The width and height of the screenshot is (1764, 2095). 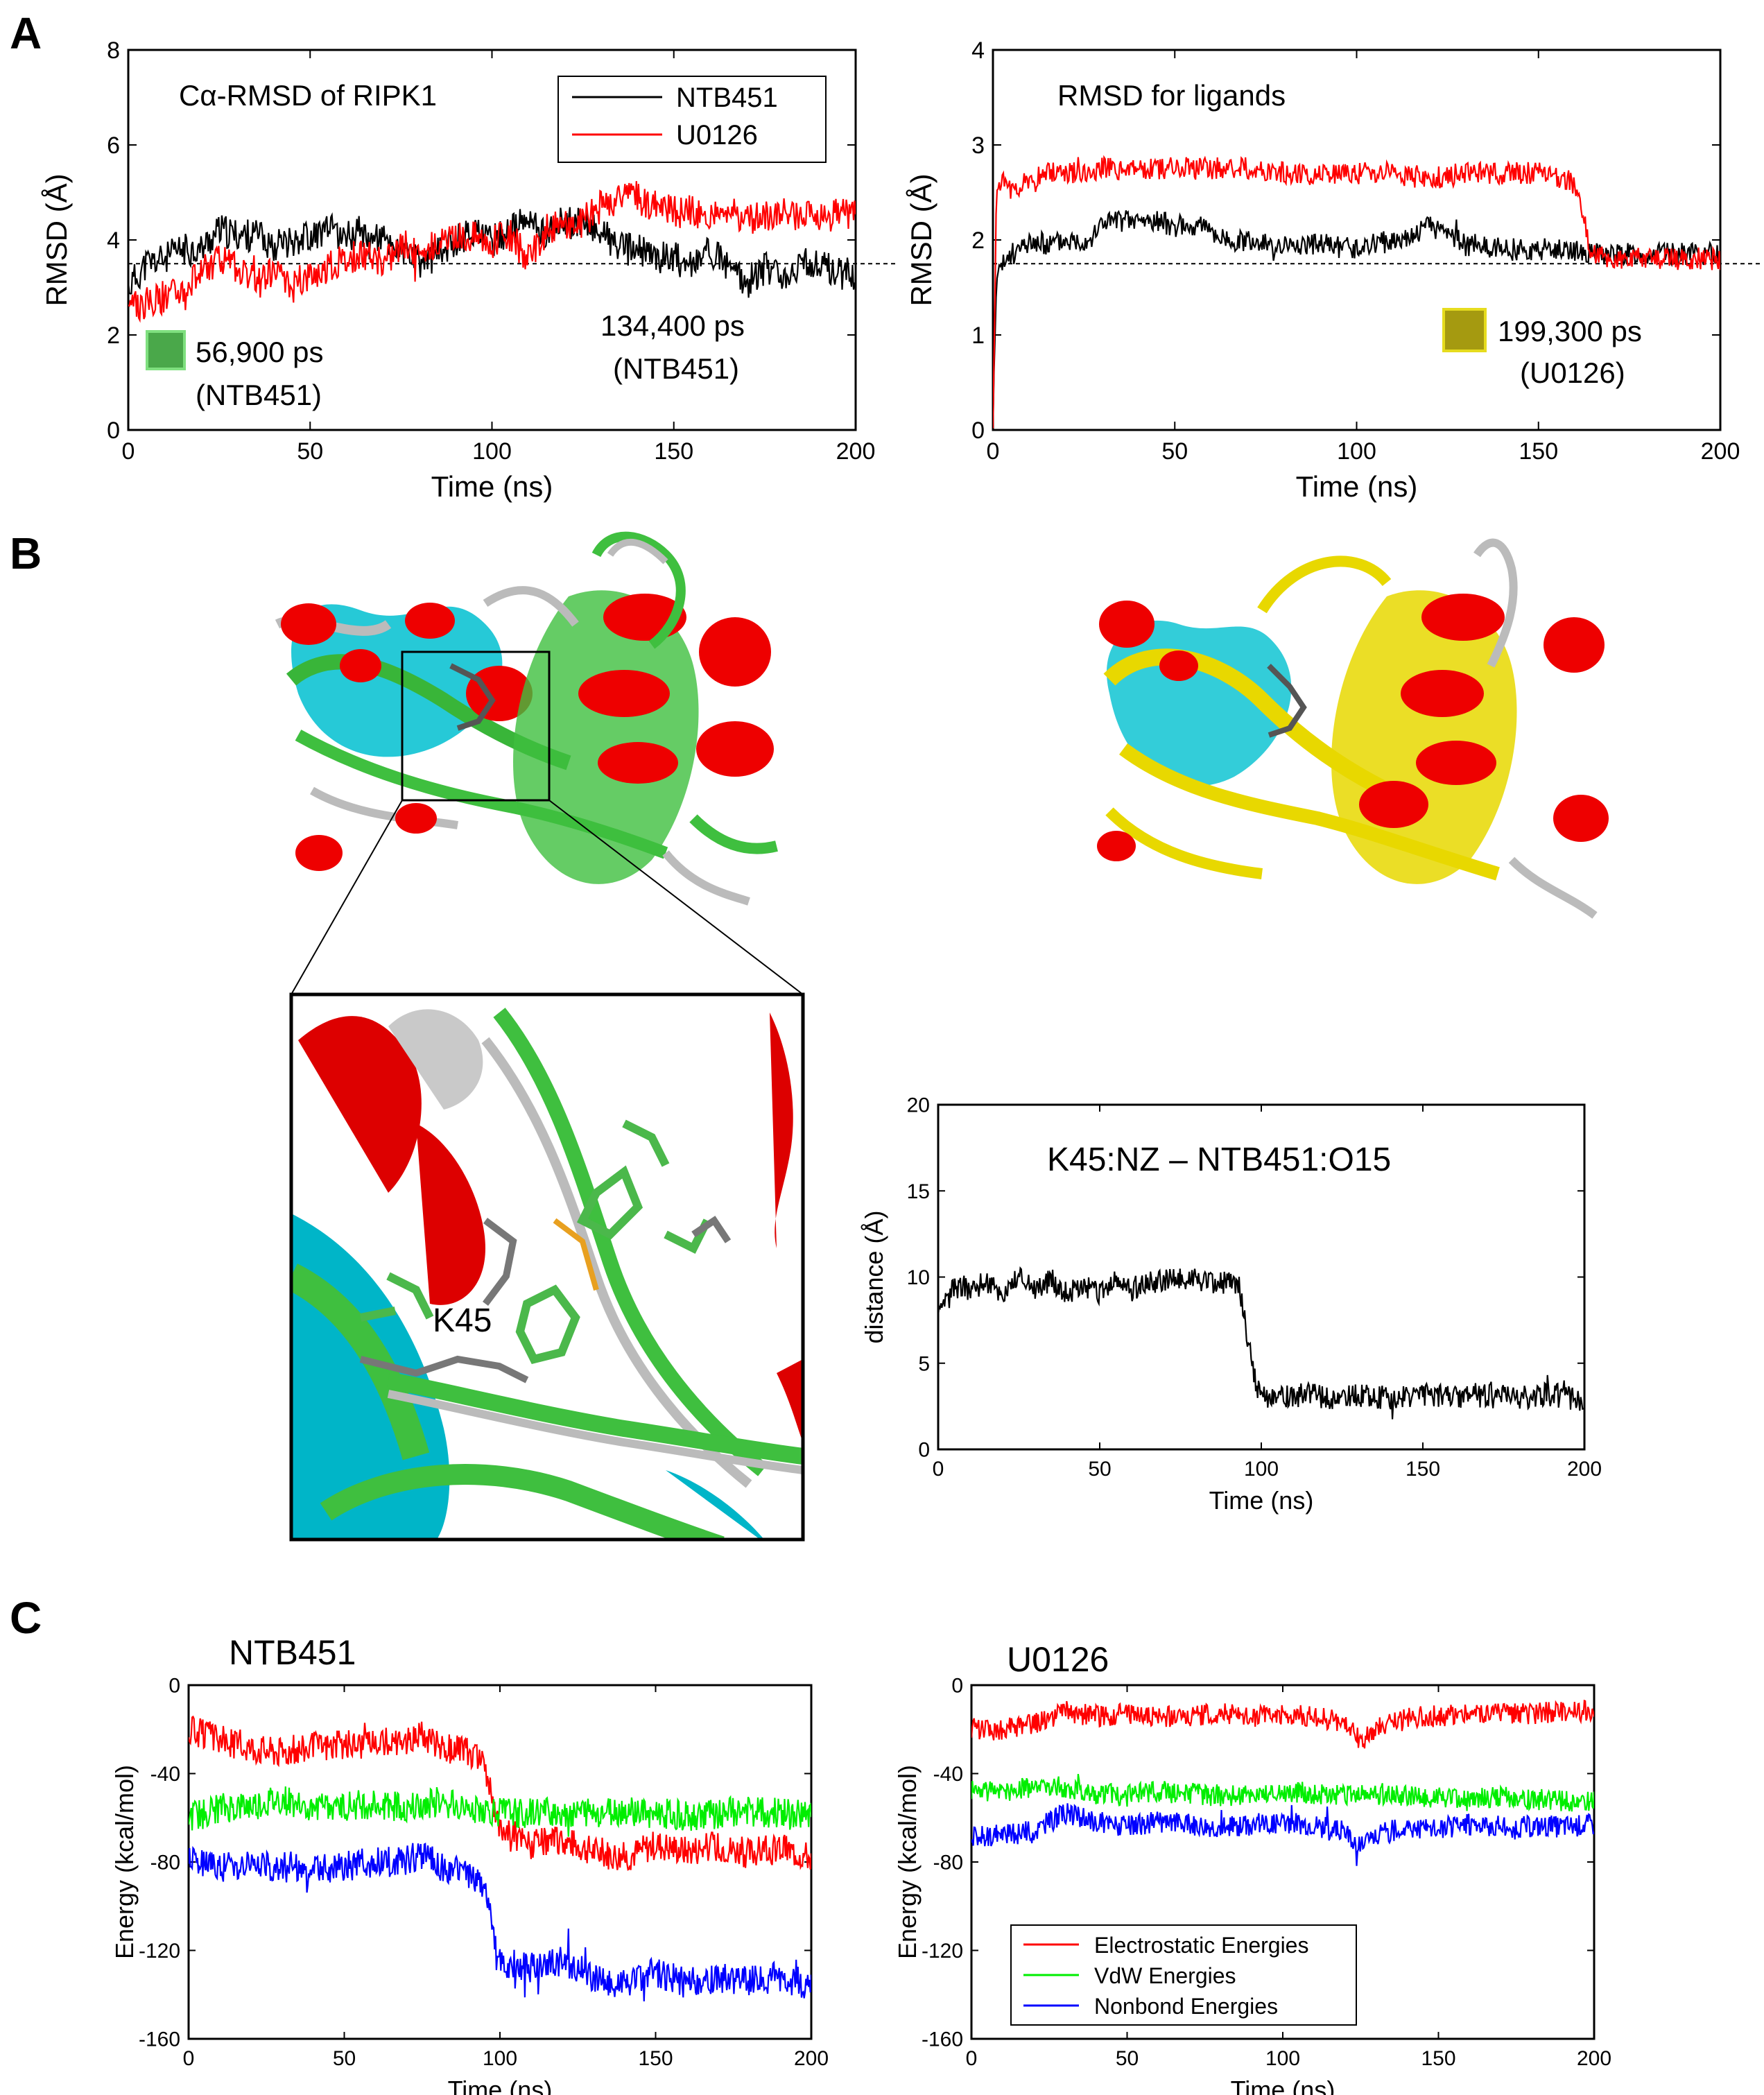 I want to click on annotation-134400-ligand: (NTB451), so click(x=676, y=368).